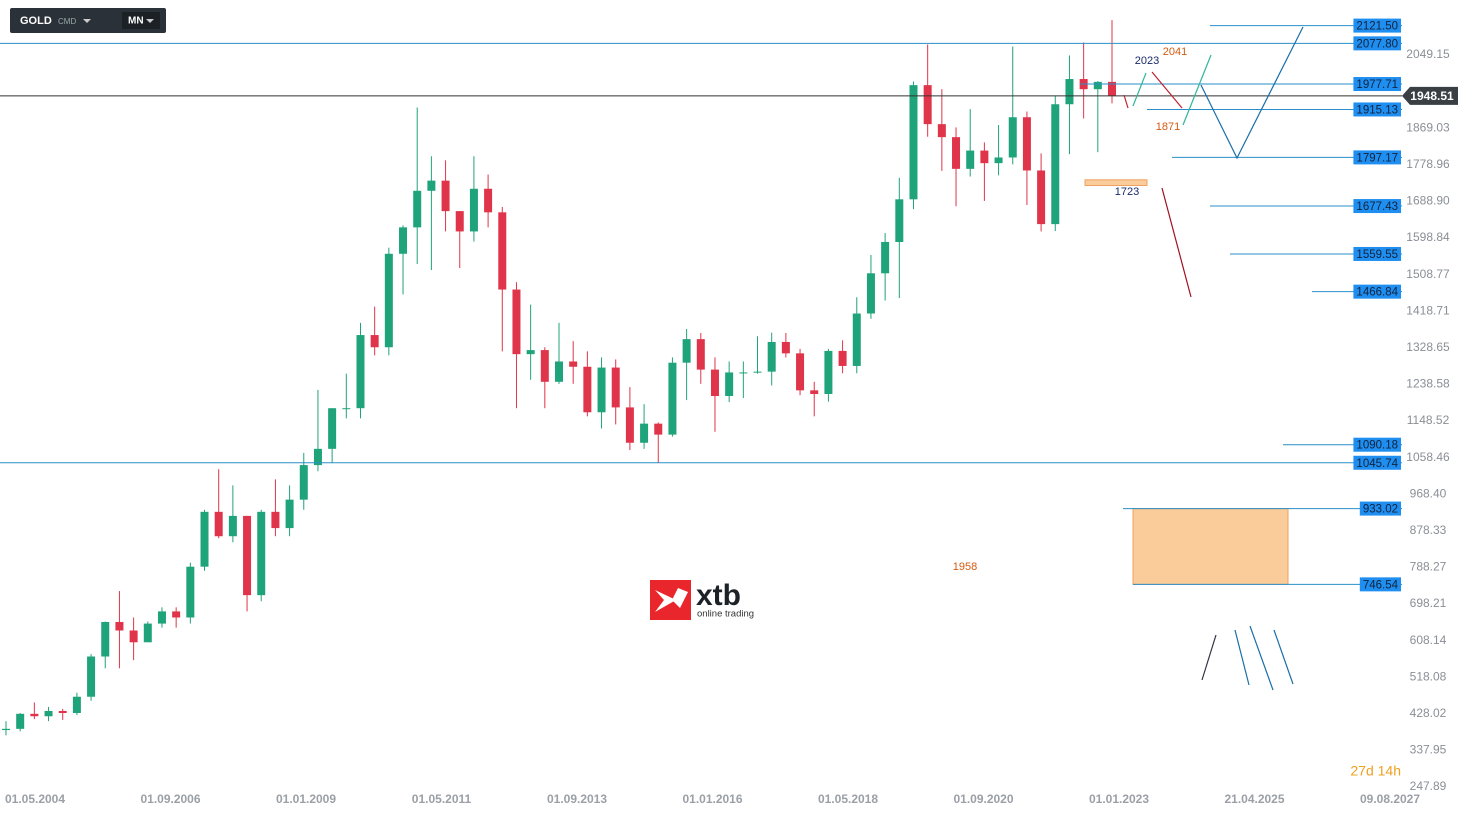  What do you see at coordinates (1377, 27) in the screenshot?
I see `level-label: 2121.50` at bounding box center [1377, 27].